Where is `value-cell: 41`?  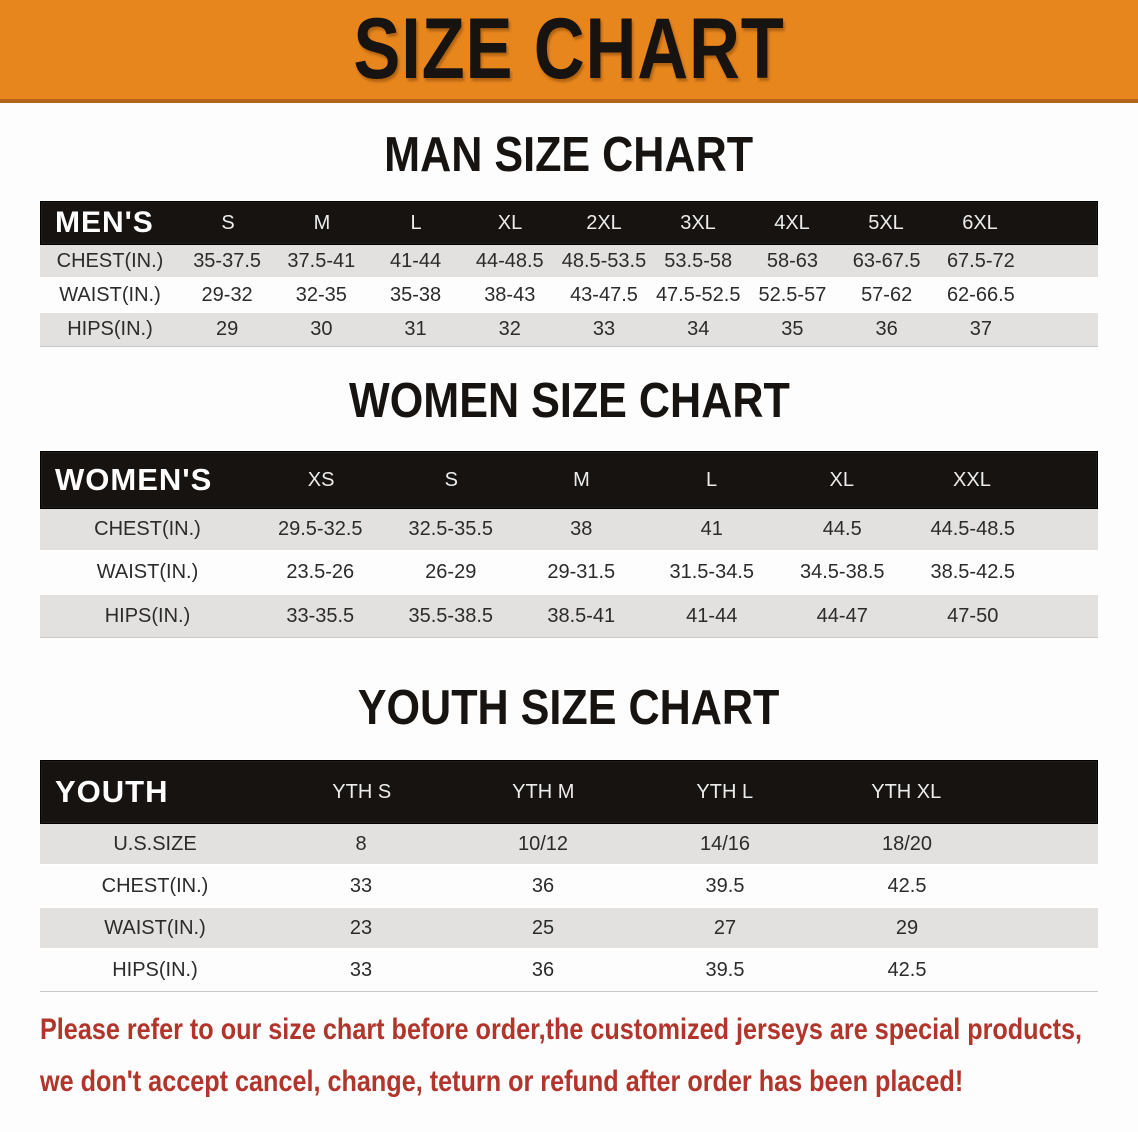 value-cell: 41 is located at coordinates (711, 529).